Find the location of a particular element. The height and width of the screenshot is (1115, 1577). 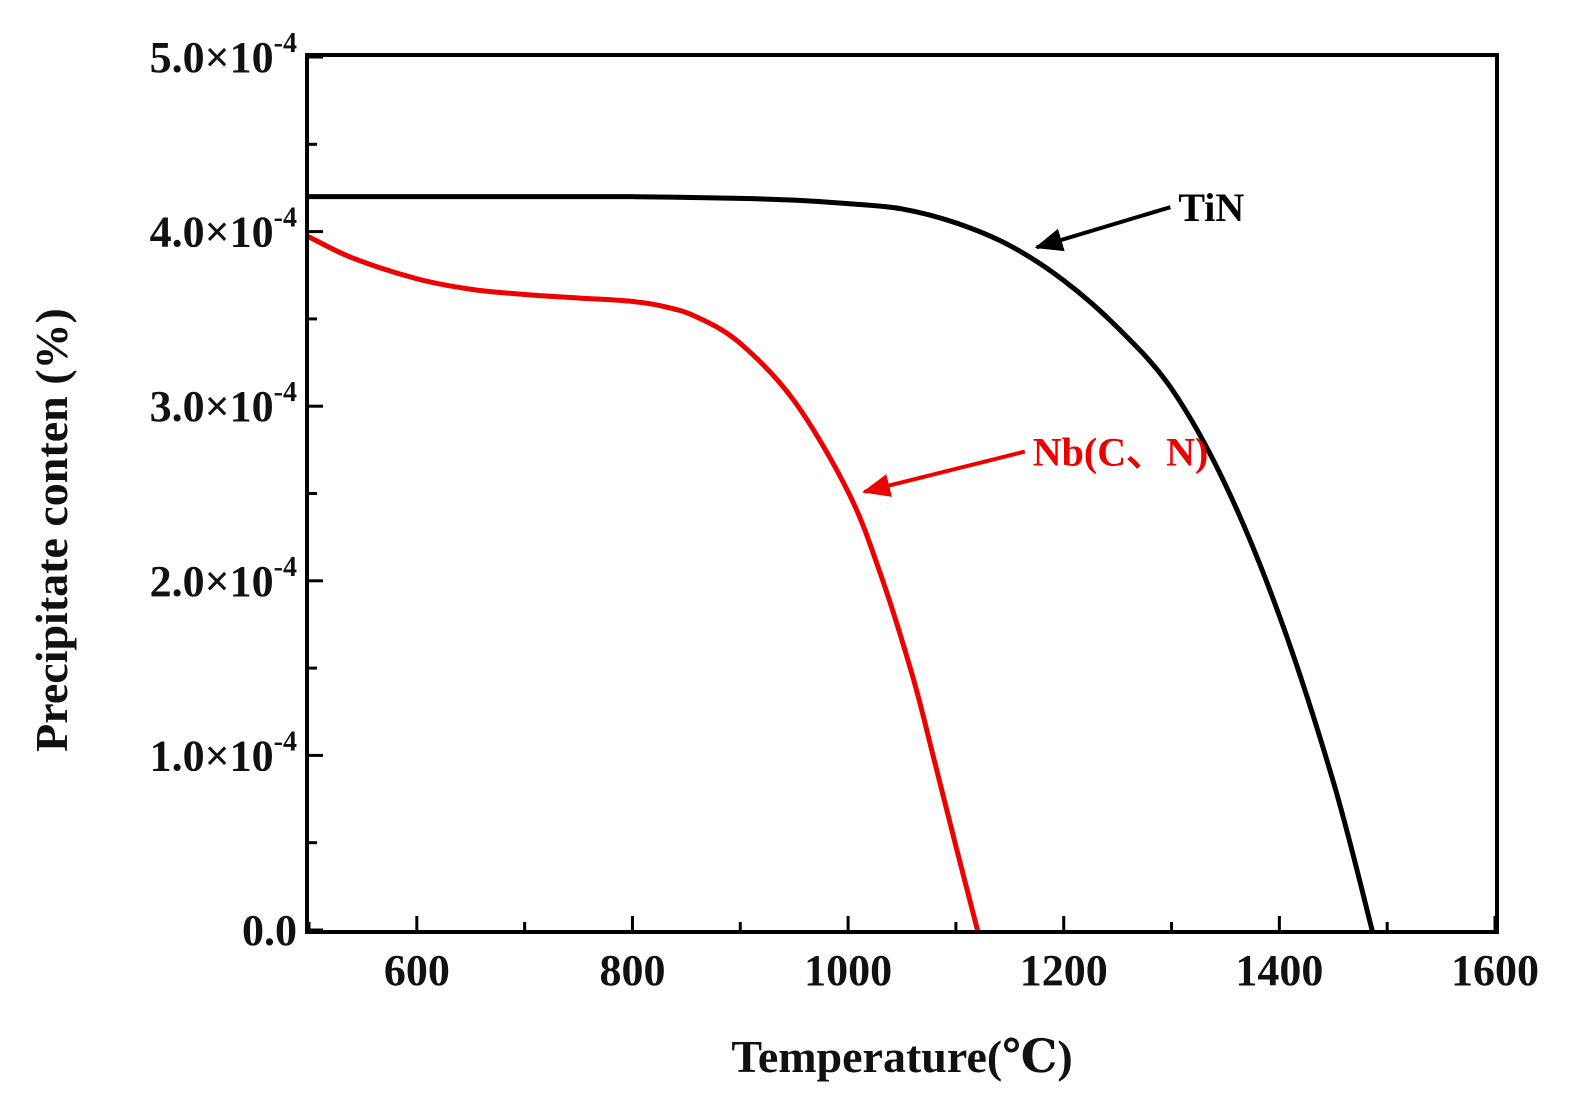

x-tick-label: 800 is located at coordinates (632, 970).